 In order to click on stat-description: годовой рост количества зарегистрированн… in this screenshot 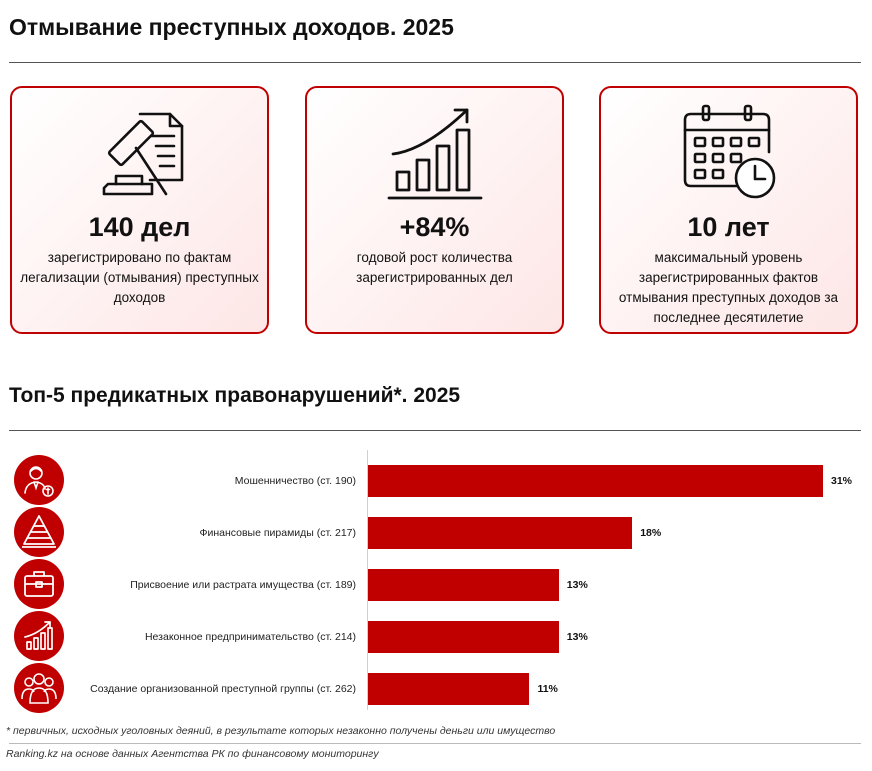, I will do `click(434, 267)`.